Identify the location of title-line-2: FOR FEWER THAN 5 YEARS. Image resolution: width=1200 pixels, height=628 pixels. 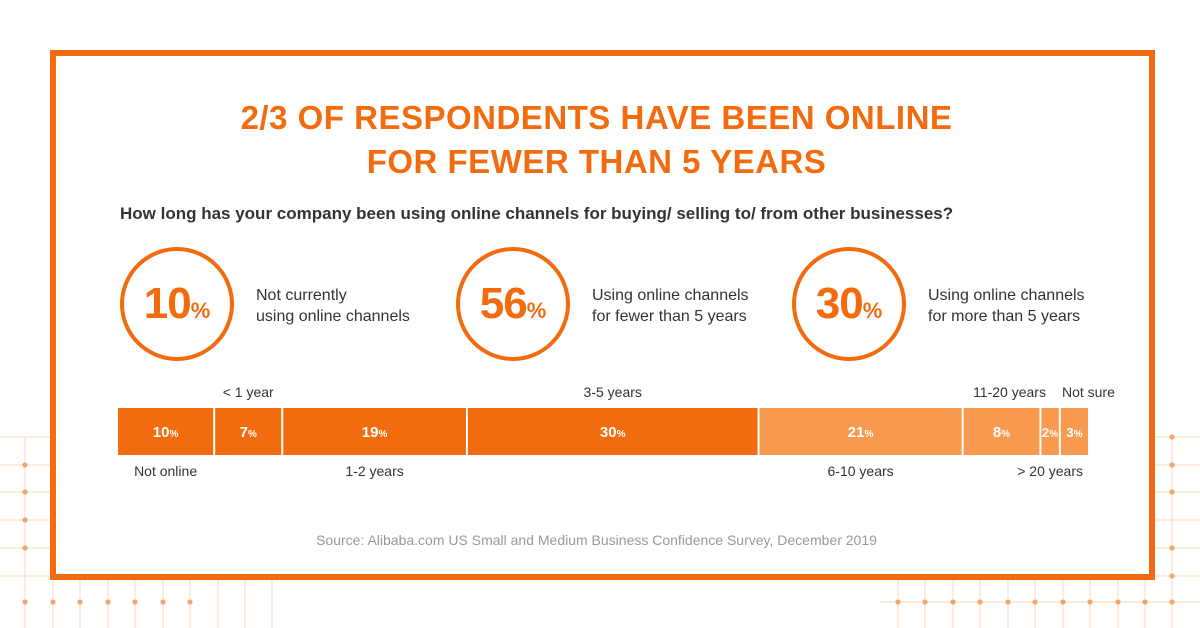
(596, 161).